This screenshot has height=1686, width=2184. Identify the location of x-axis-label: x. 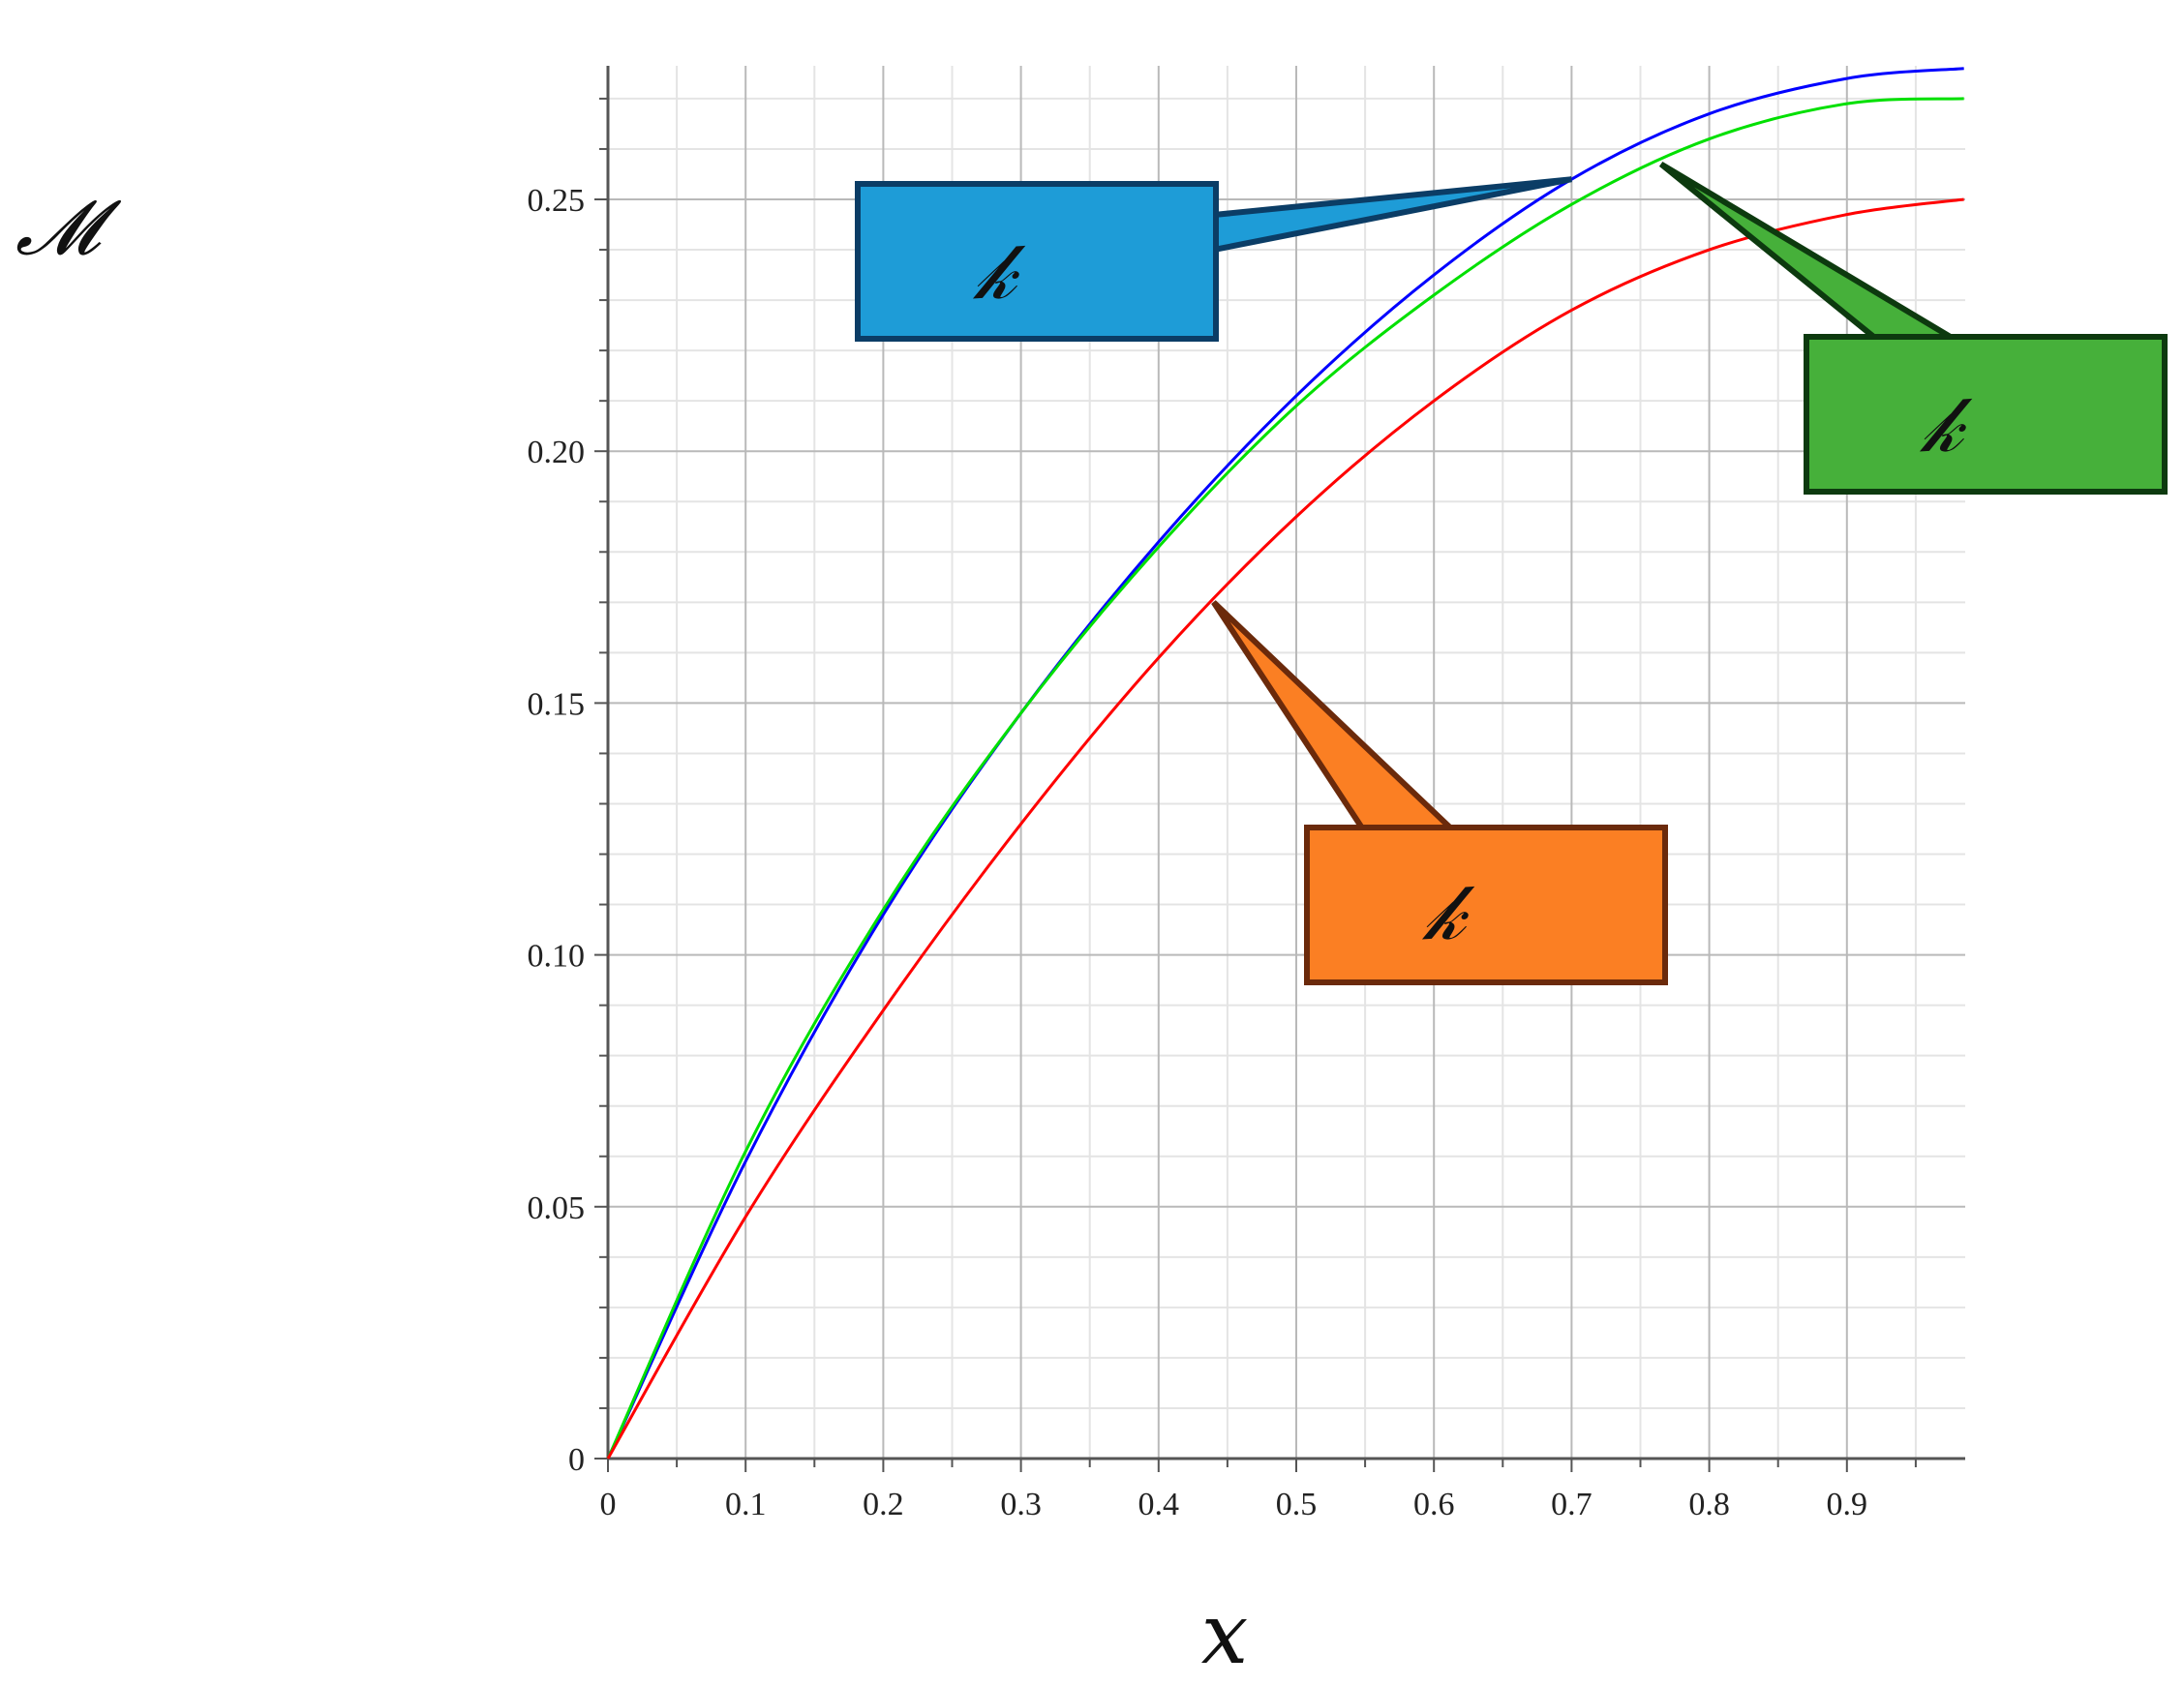
(1225, 1634).